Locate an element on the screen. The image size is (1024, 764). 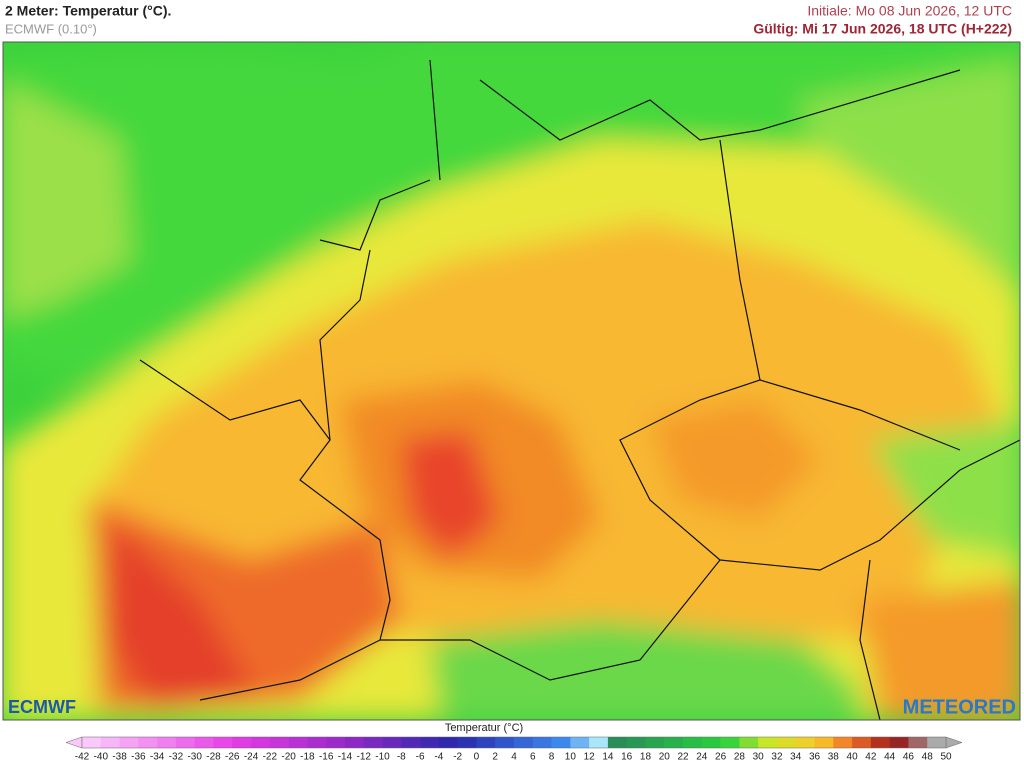
title: 2 Meter: Temperatur (°C). is located at coordinates (88, 11).